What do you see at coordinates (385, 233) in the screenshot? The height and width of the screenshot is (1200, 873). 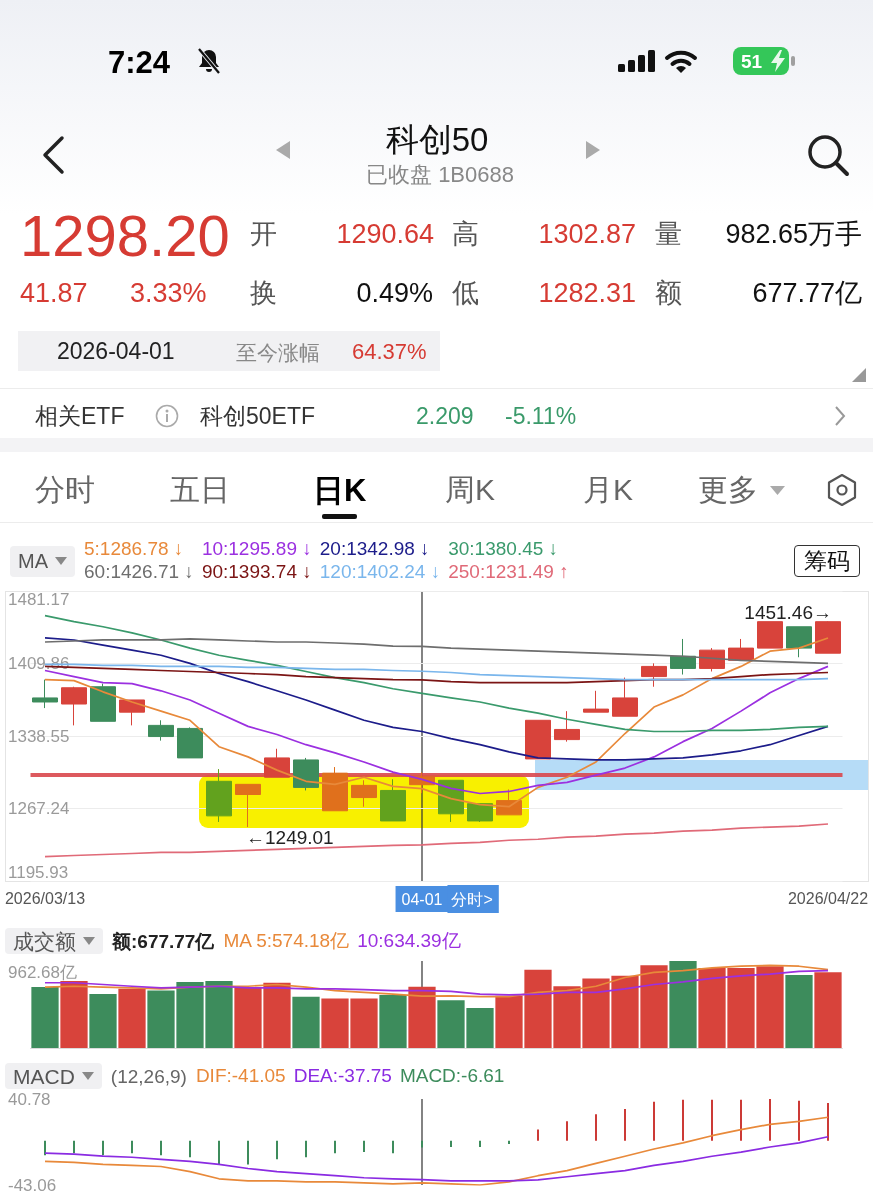 I see `text: 1290.64` at bounding box center [385, 233].